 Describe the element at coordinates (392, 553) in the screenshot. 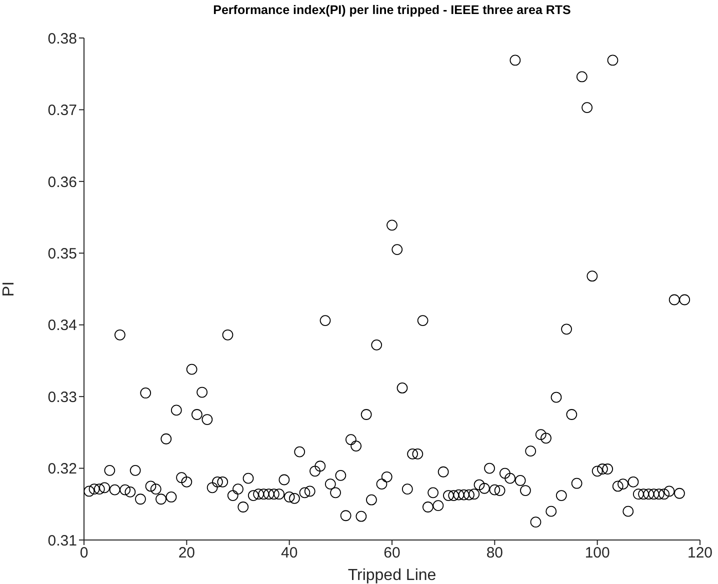

I see `x-tick-label: 60` at that location.